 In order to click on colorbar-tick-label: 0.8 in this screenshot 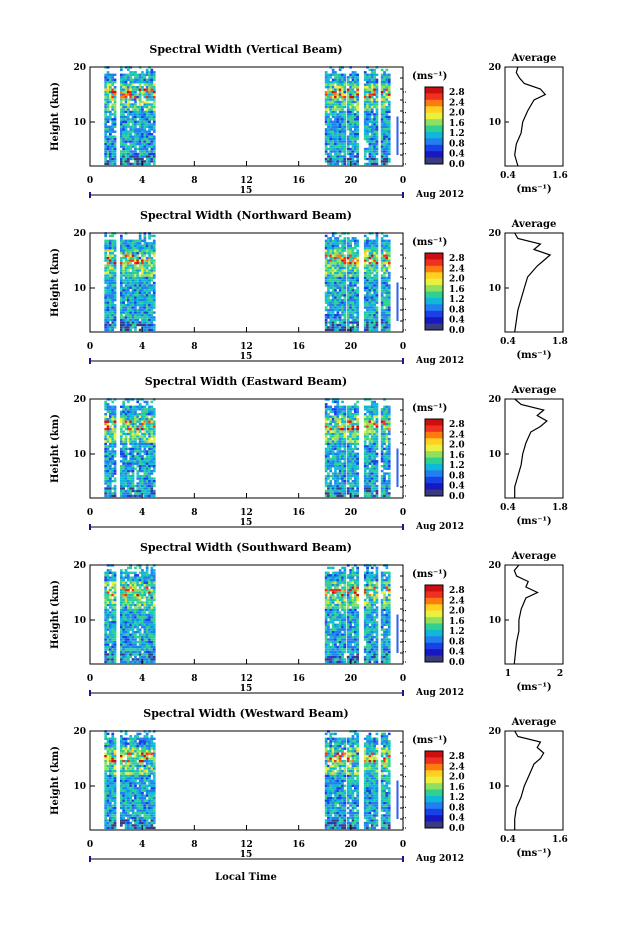, I will do `click(457, 476)`.